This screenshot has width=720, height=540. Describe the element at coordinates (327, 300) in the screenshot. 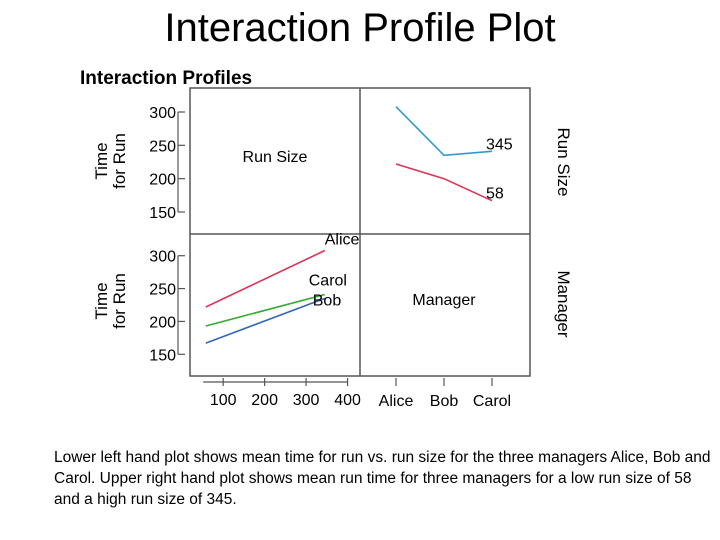

I see `series-label-bob: Bob` at that location.